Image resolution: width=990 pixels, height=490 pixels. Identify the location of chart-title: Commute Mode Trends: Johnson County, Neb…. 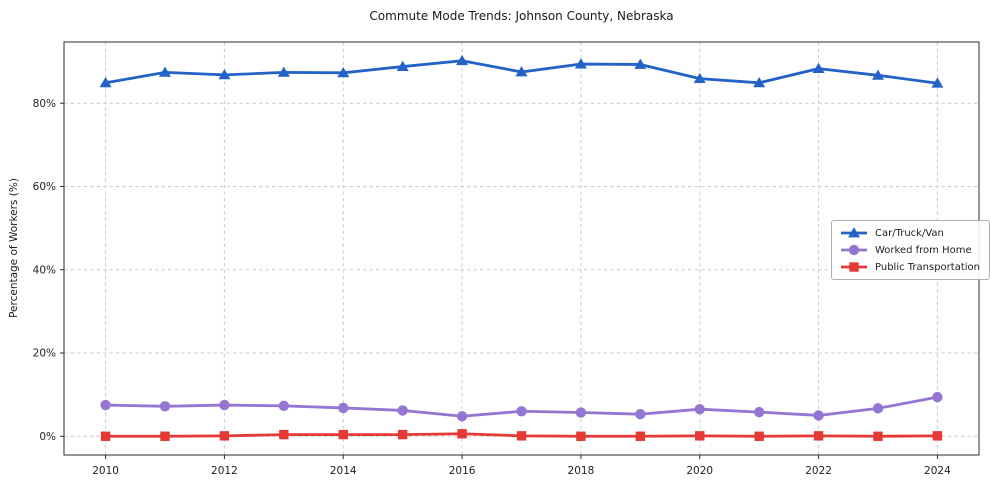
(521, 16).